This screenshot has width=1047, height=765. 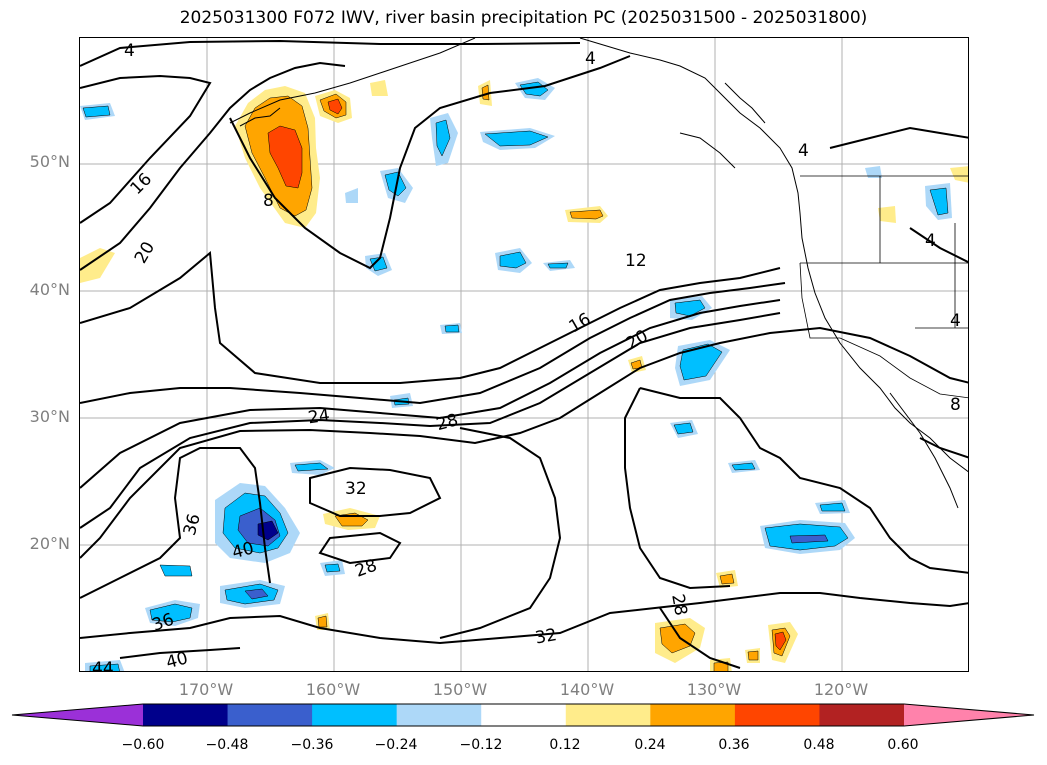 What do you see at coordinates (969, 715) in the screenshot?
I see `colorbar-extend-max` at bounding box center [969, 715].